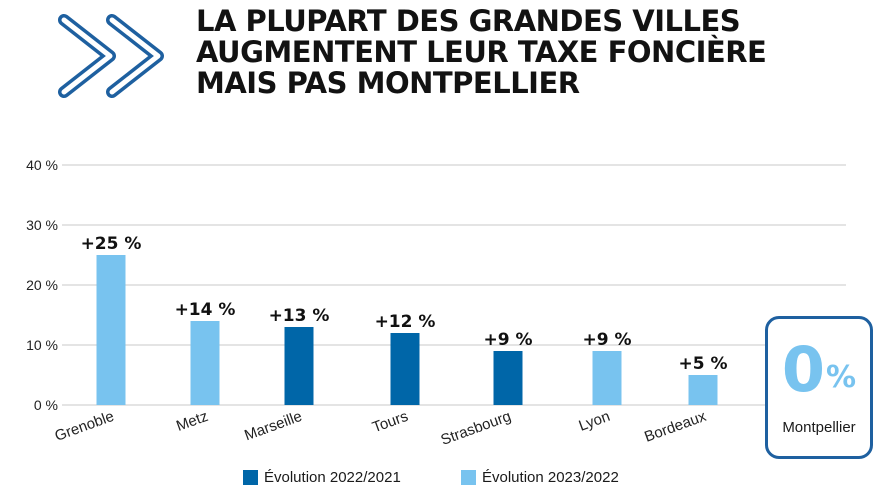  What do you see at coordinates (388, 83) in the screenshot?
I see `title-line-3: MAIS PAS MONTPELLIER` at bounding box center [388, 83].